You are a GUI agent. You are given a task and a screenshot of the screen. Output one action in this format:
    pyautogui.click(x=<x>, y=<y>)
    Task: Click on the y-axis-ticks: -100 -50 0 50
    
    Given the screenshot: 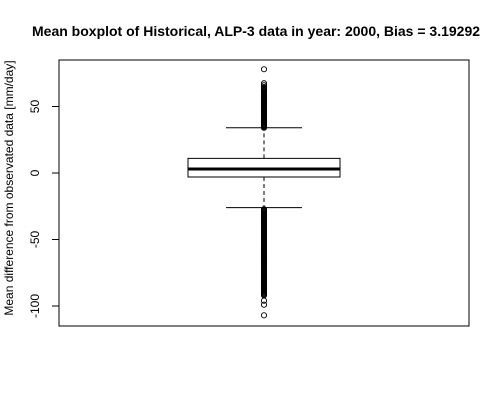 What is the action you would take?
    pyautogui.click(x=43, y=209)
    